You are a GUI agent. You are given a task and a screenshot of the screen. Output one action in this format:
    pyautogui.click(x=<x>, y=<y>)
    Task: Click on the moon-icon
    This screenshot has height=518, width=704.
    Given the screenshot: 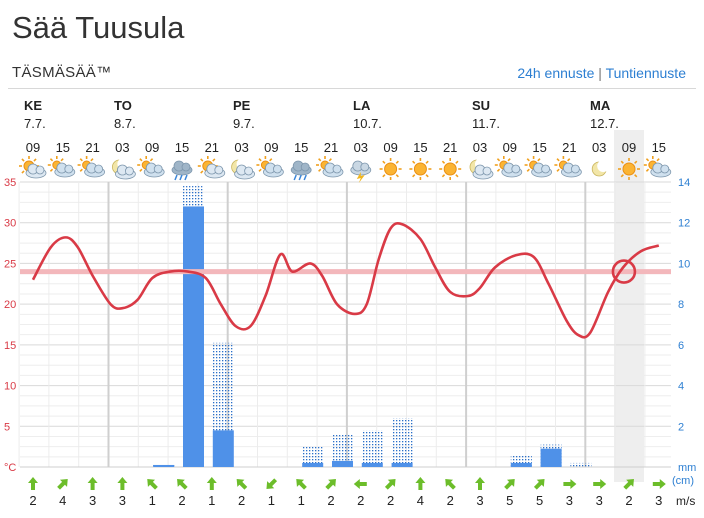 What is the action you would take?
    pyautogui.click(x=600, y=168)
    